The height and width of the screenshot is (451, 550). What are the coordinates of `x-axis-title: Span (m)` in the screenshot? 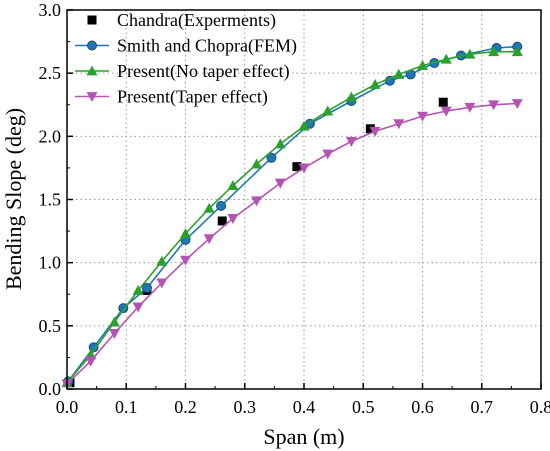 It's located at (303, 436).